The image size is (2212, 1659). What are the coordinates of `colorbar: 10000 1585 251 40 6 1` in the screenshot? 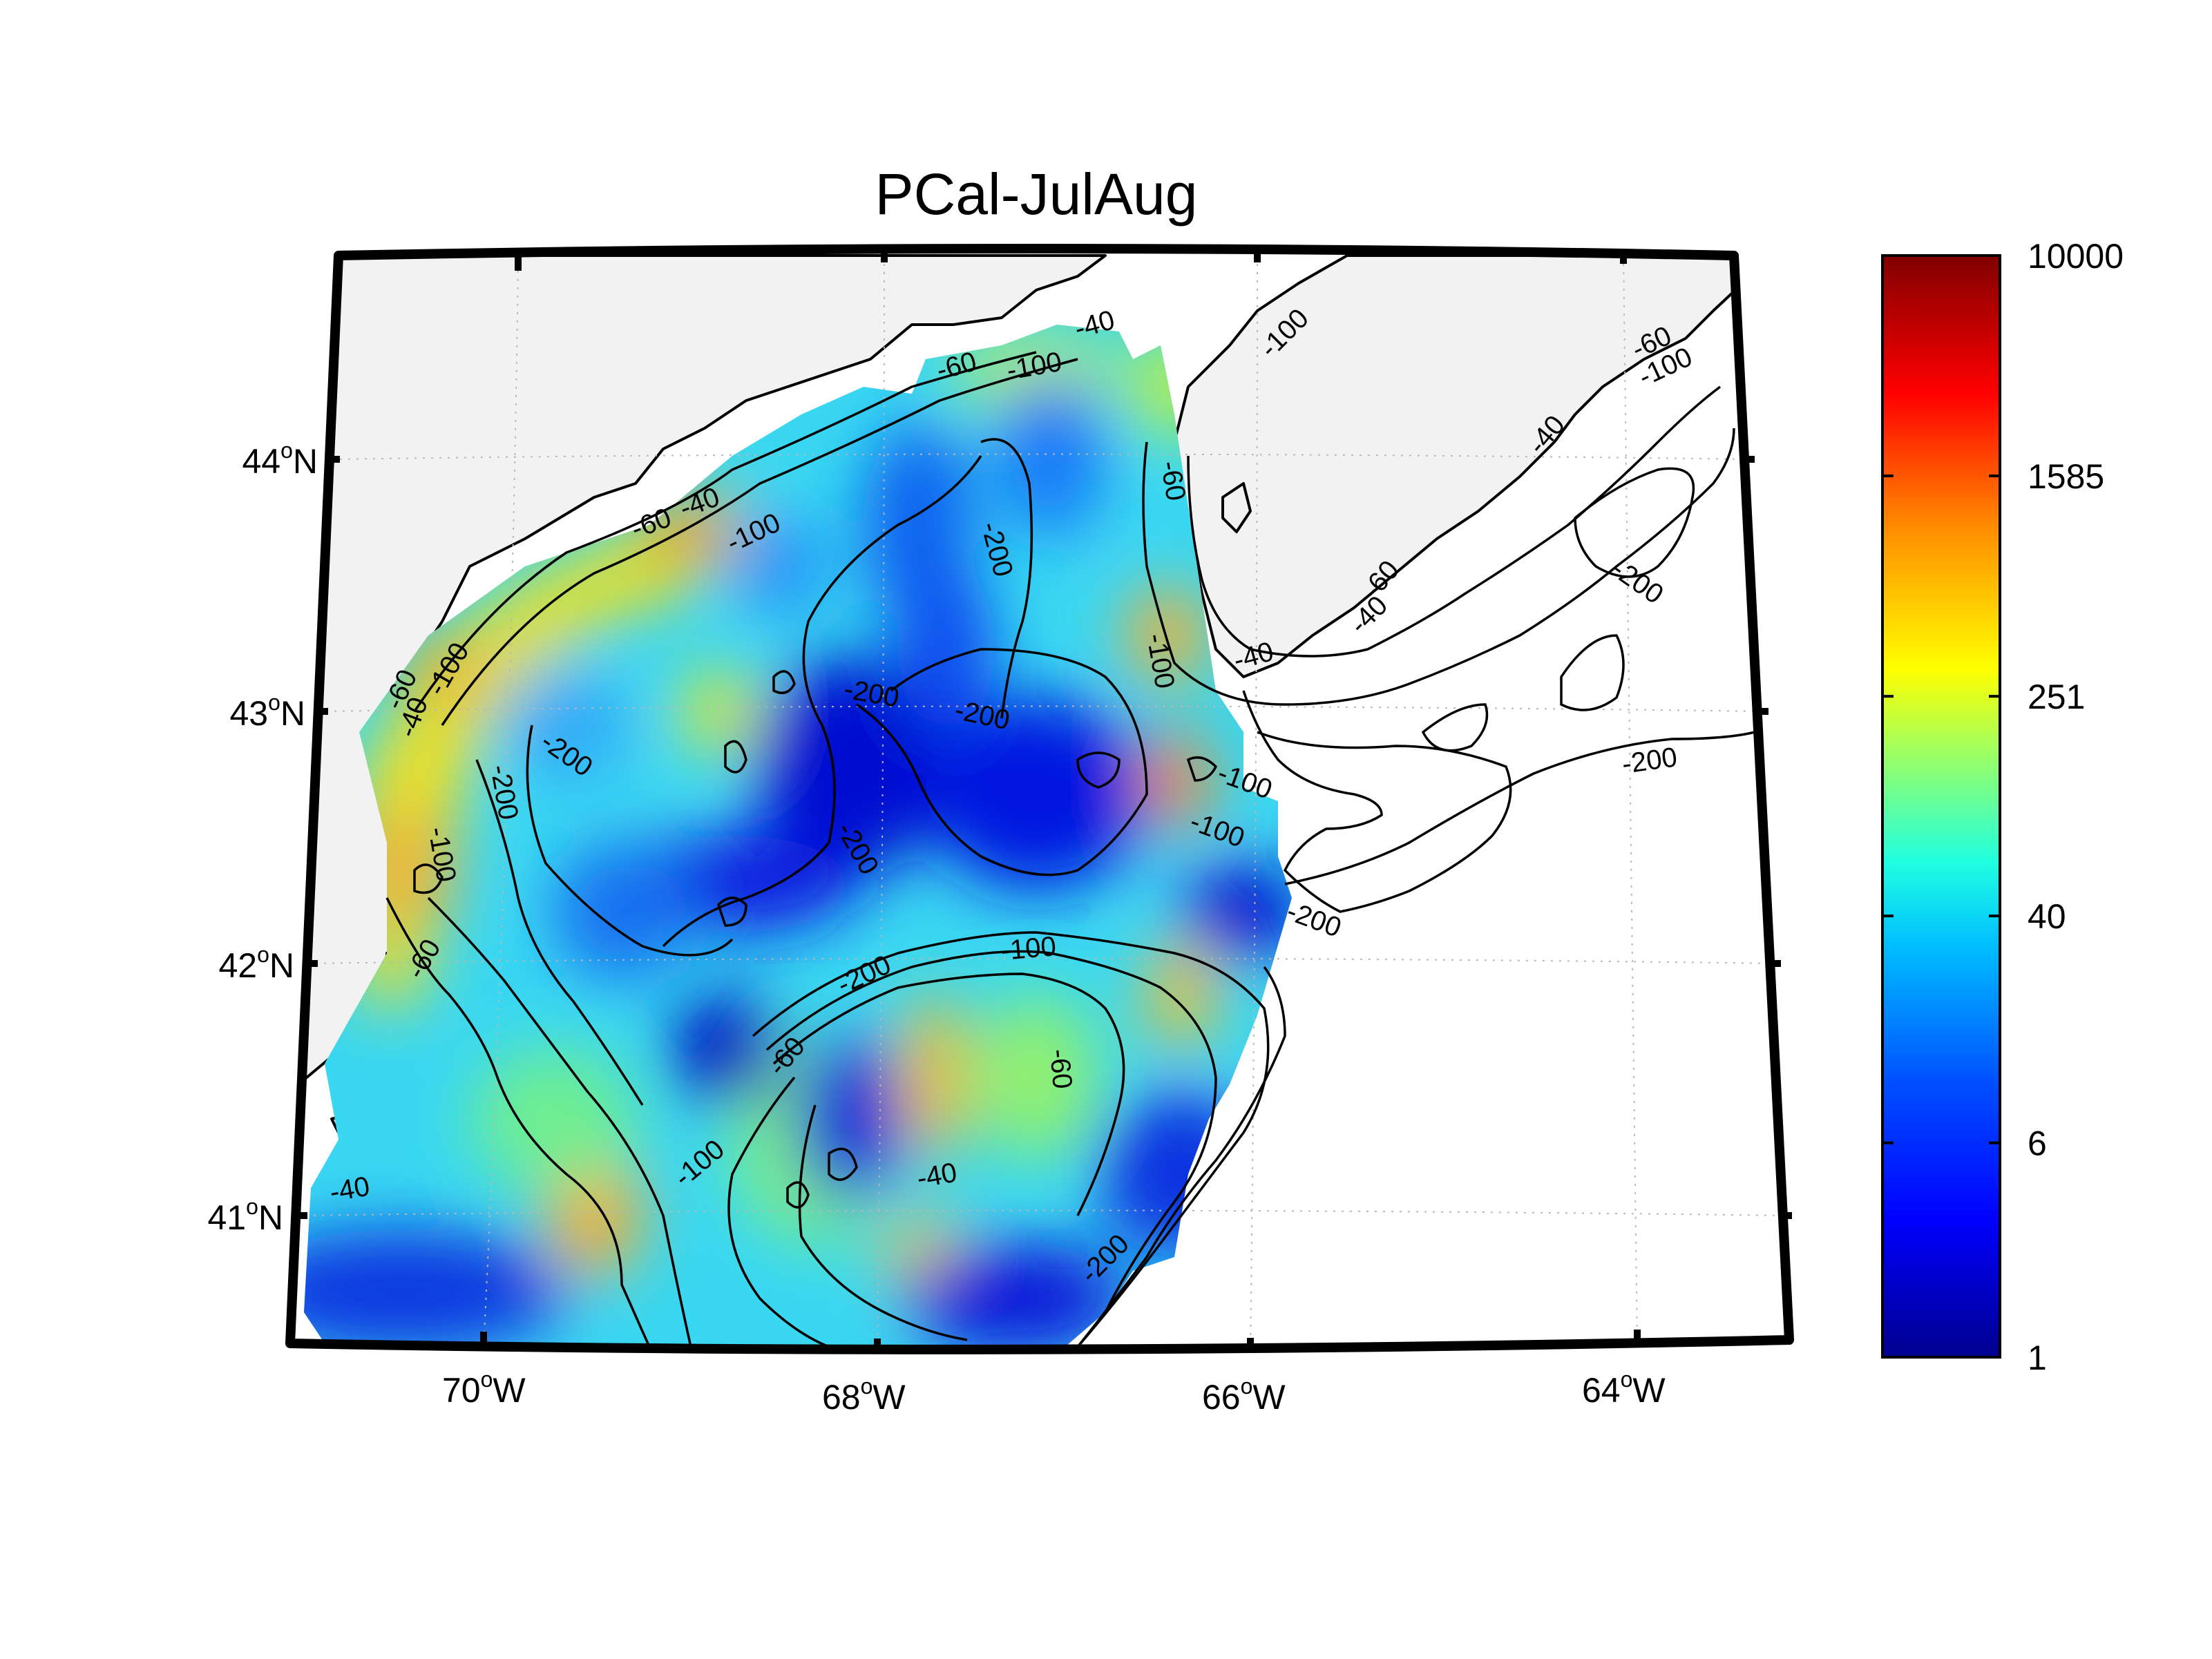 It's located at (2002, 807).